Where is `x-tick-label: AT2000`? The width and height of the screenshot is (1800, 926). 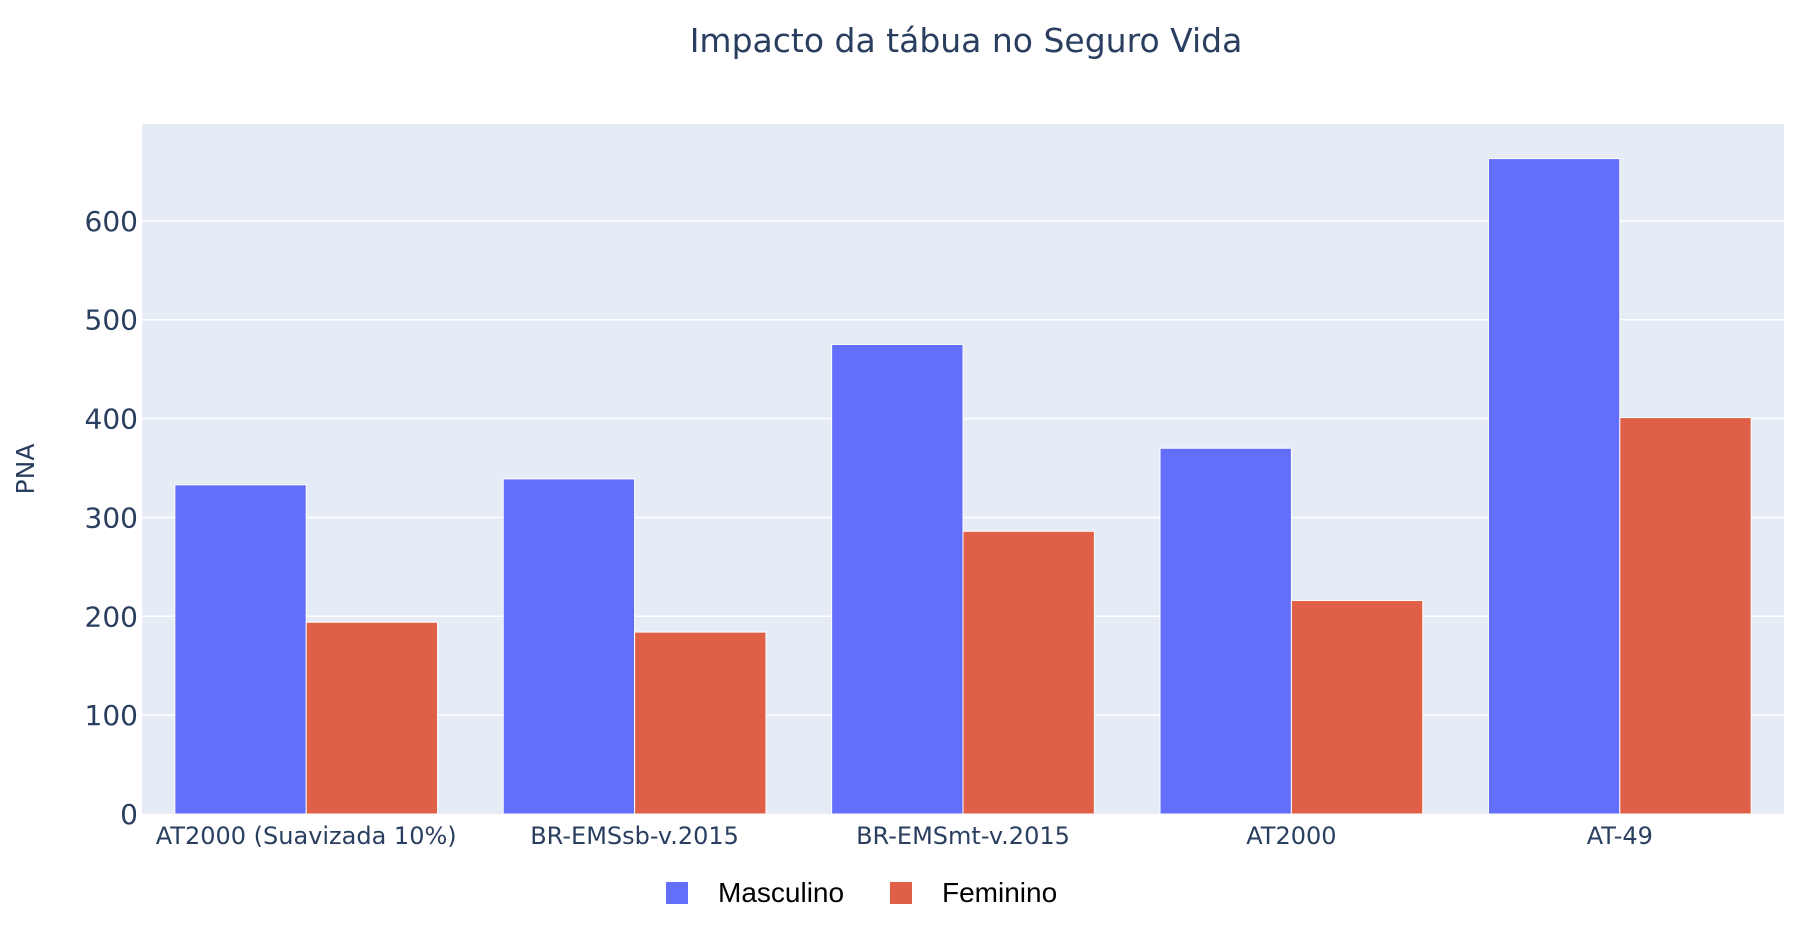 x-tick-label: AT2000 is located at coordinates (1291, 836).